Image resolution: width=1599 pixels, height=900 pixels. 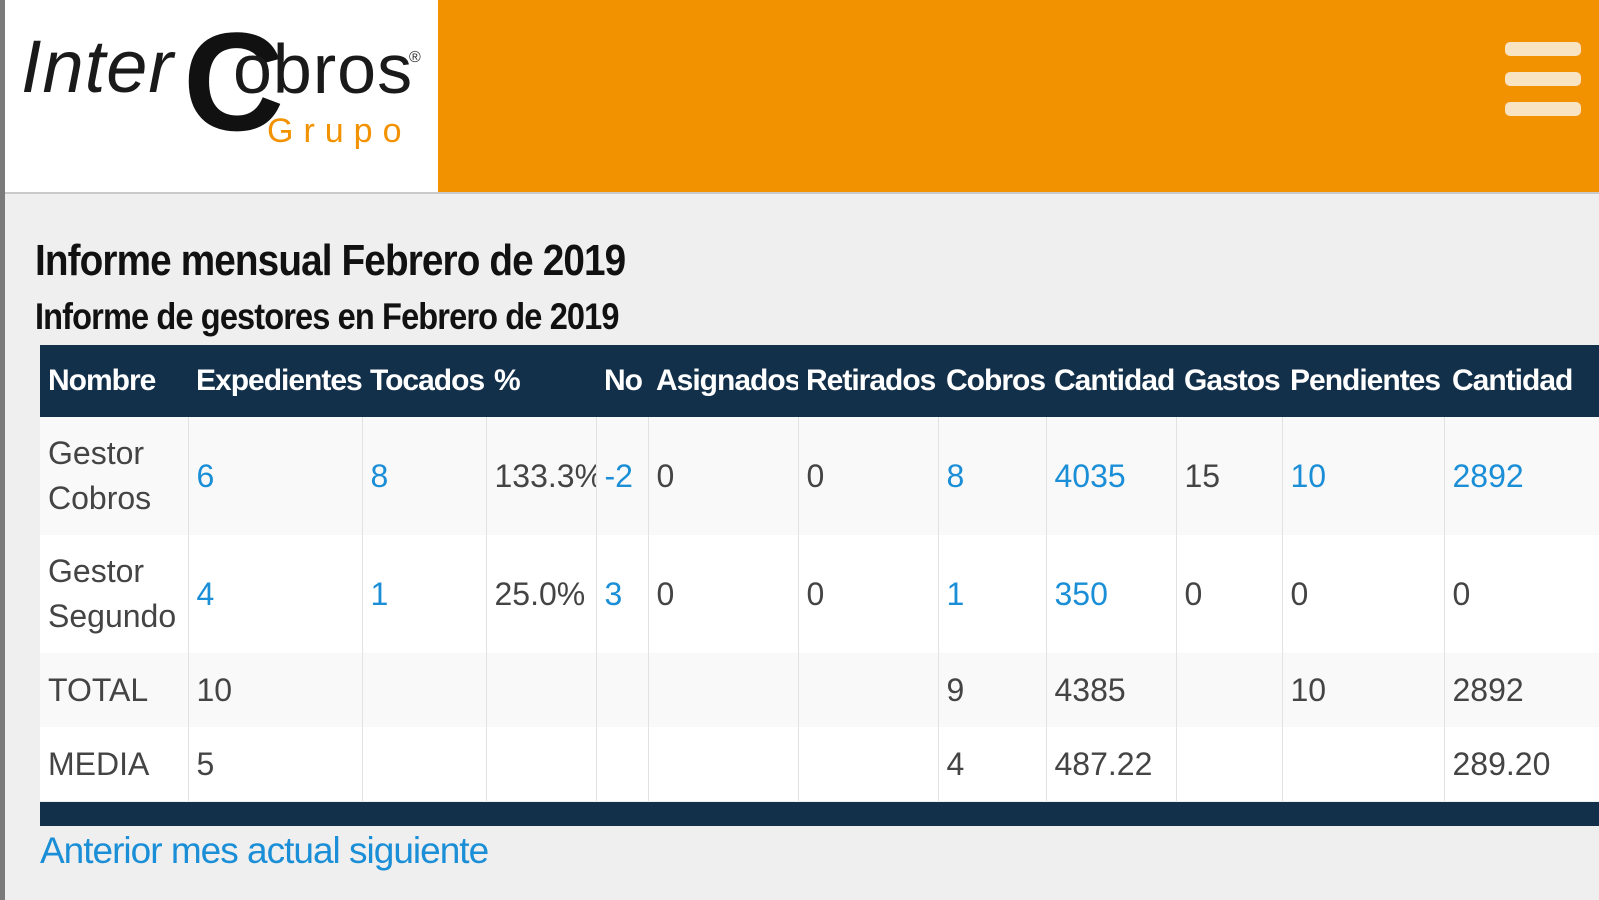 I want to click on cantidad-pendientes-link: 2892, so click(x=1488, y=475).